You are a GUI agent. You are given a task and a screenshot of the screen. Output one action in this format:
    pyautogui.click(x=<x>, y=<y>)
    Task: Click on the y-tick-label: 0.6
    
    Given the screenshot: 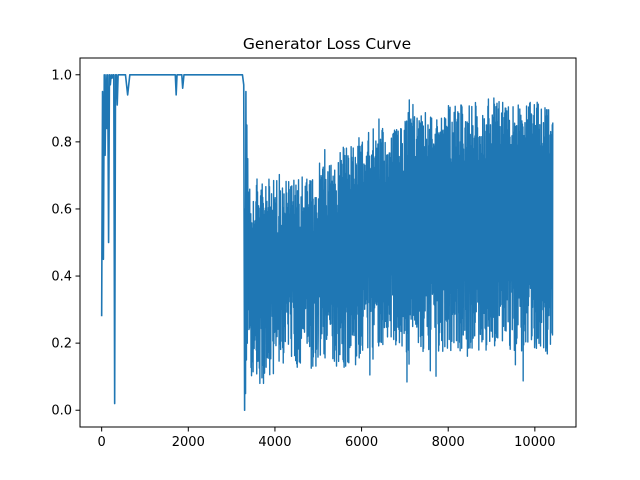 What is the action you would take?
    pyautogui.click(x=61, y=209)
    